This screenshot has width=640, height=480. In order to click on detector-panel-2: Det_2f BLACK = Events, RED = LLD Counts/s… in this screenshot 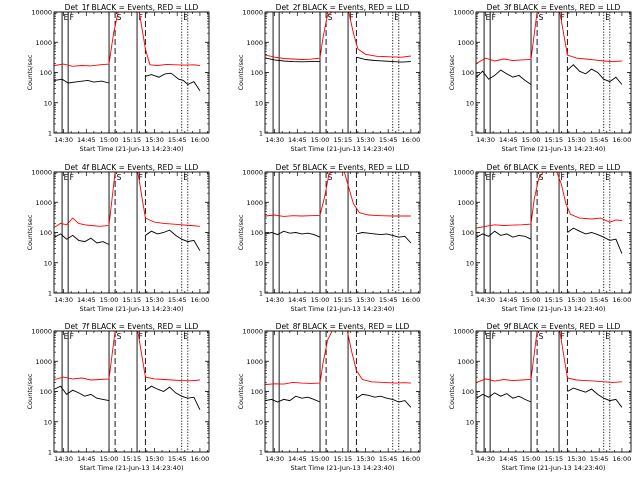, I will do `click(329, 78)`.